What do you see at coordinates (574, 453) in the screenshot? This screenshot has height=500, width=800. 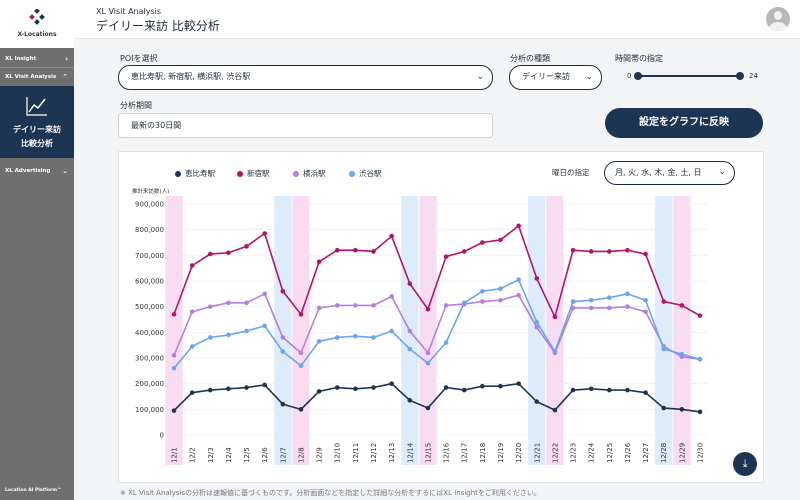 I see `x-tick-label: 12/23` at bounding box center [574, 453].